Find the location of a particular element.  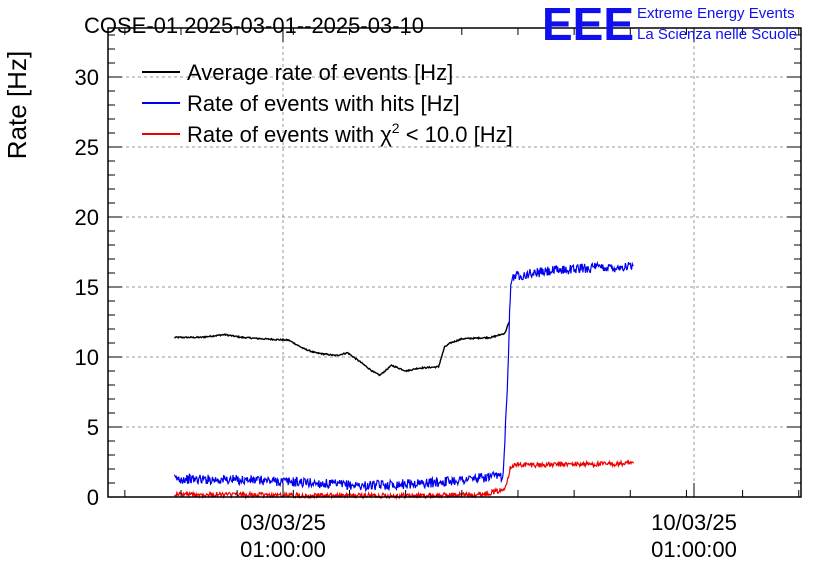

legend-label-chi2: Rate of events with χ2 < 10.0 [Hz] is located at coordinates (350, 133).